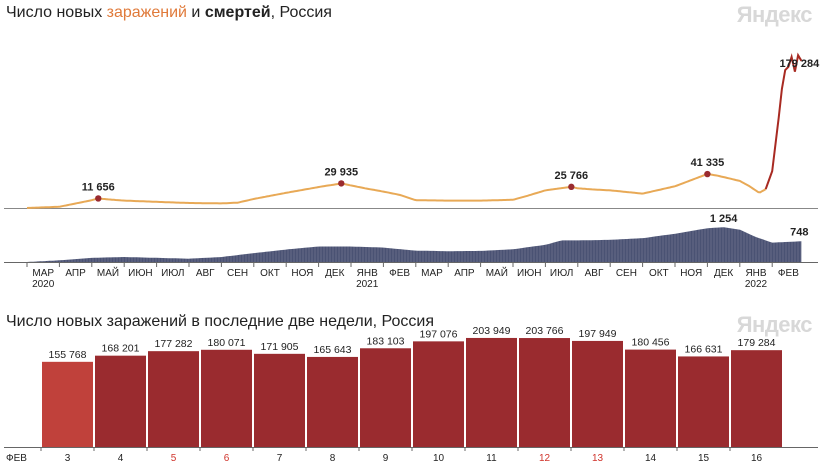 This screenshot has height=474, width=822. I want to click on chart1-title-cases: заражений, so click(146, 12).